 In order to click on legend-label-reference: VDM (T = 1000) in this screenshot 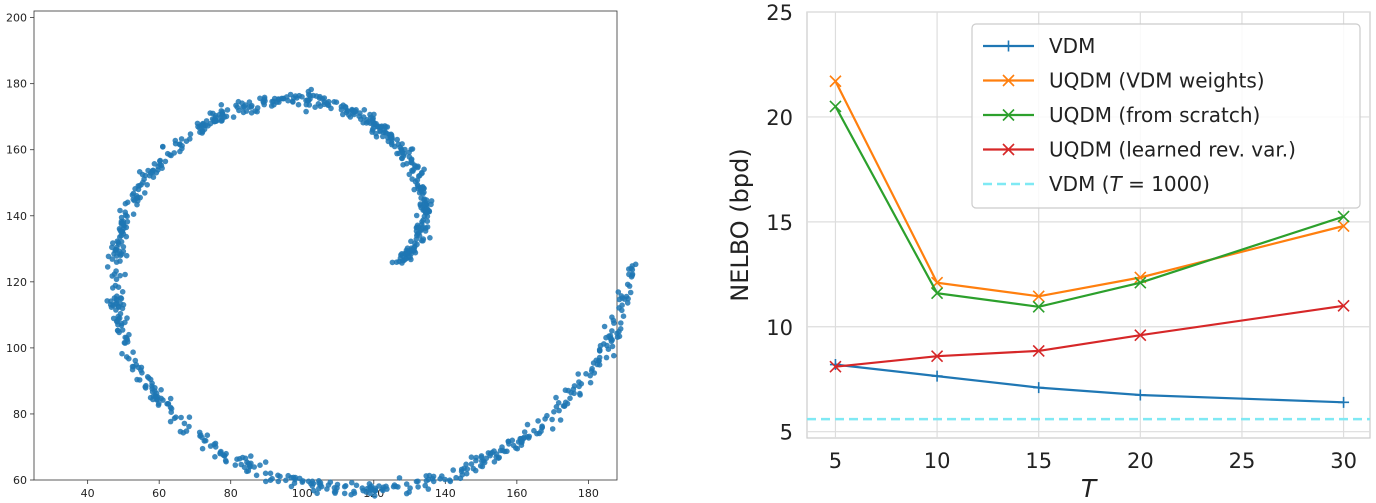, I will do `click(1129, 184)`.